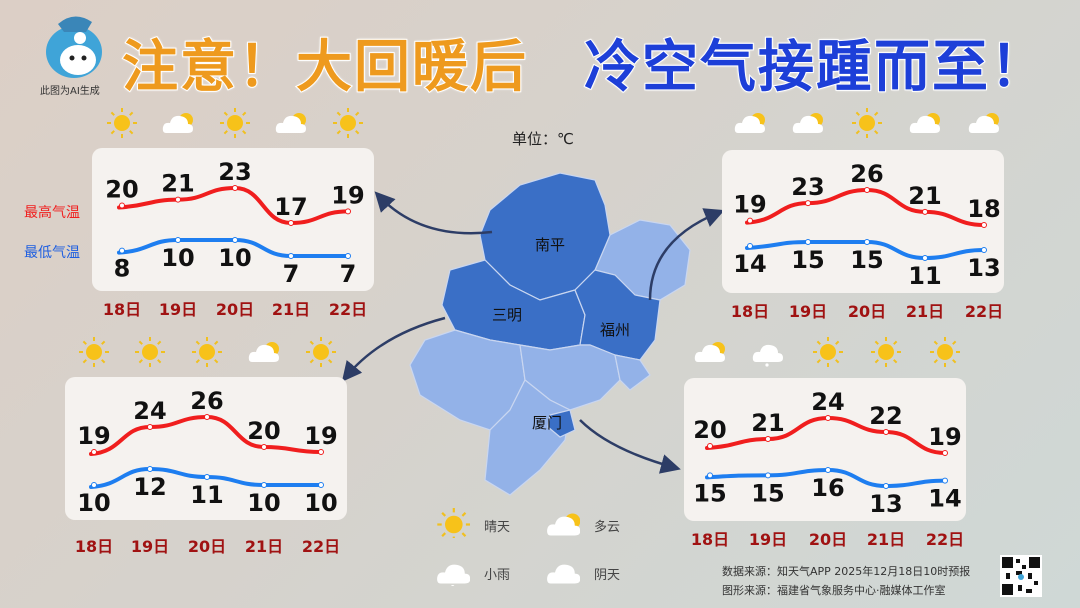 Image resolution: width=1080 pixels, height=608 pixels. I want to click on region-zhangzhou, so click(527, 437).